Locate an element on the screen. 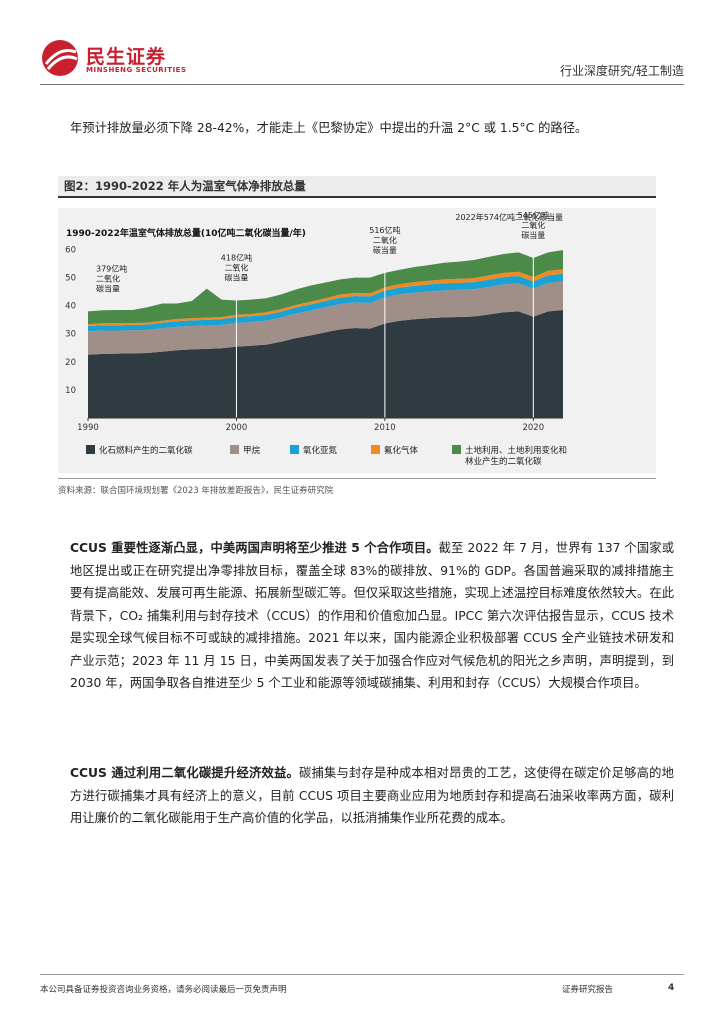  footer-disclaimer: 本公司具备证券投资咨询业务资格，请务必阅读最后一页免责声明 is located at coordinates (163, 990).